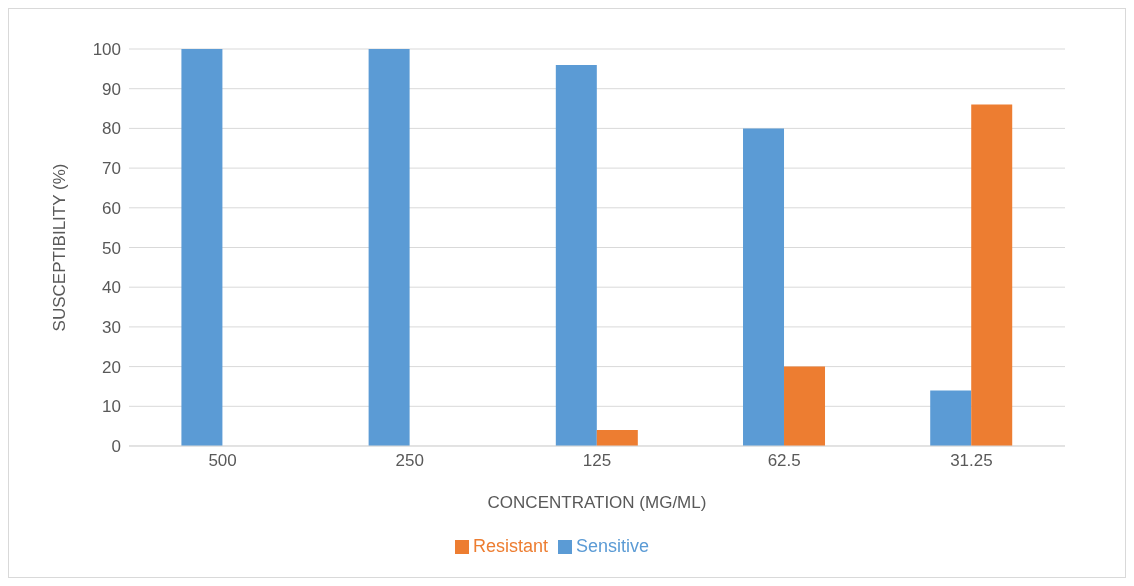 The width and height of the screenshot is (1134, 586). I want to click on x-axis-title: CONCENTRATION (MG/ML), so click(597, 502).